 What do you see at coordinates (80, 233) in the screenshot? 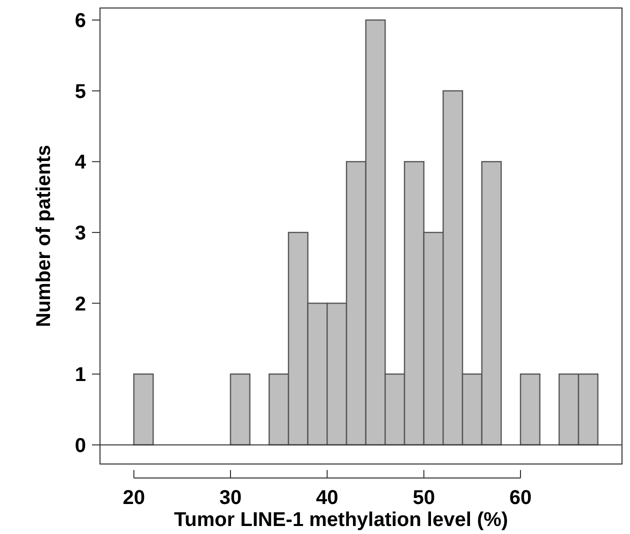
I see `y-tick-label: 3` at bounding box center [80, 233].